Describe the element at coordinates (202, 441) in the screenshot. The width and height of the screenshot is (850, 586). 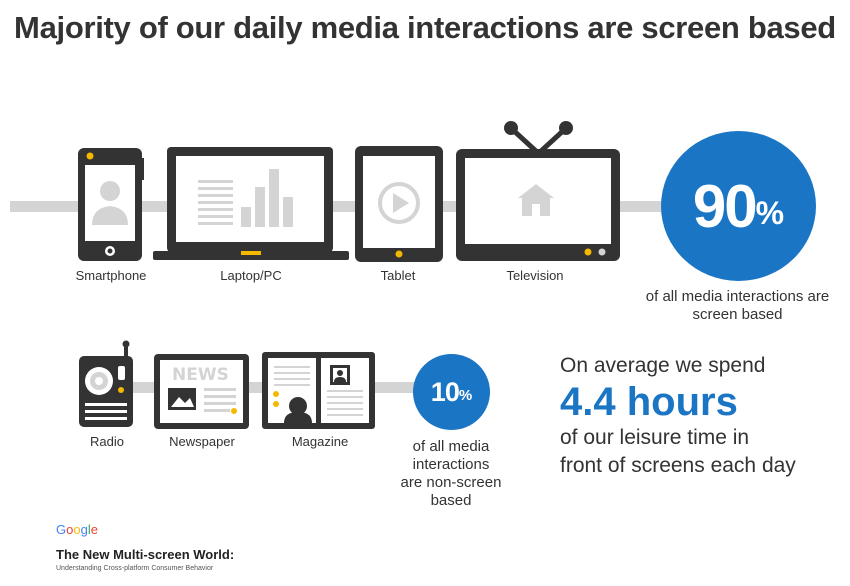
I see `device-label-newspaper: Newspaper` at that location.